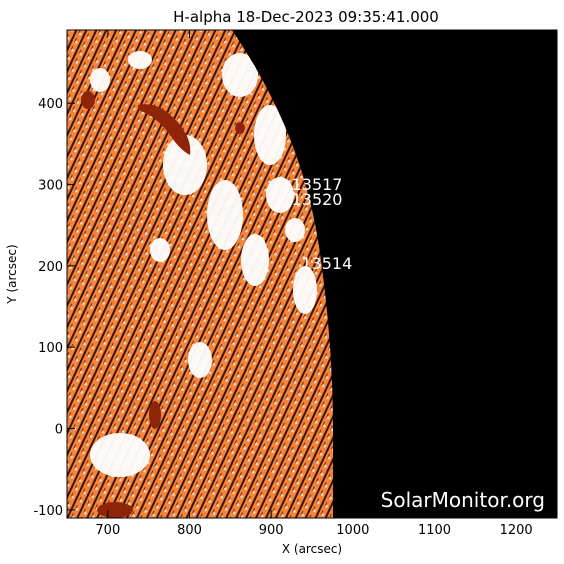  Describe the element at coordinates (50, 104) in the screenshot. I see `y-tick-label: 400` at that location.